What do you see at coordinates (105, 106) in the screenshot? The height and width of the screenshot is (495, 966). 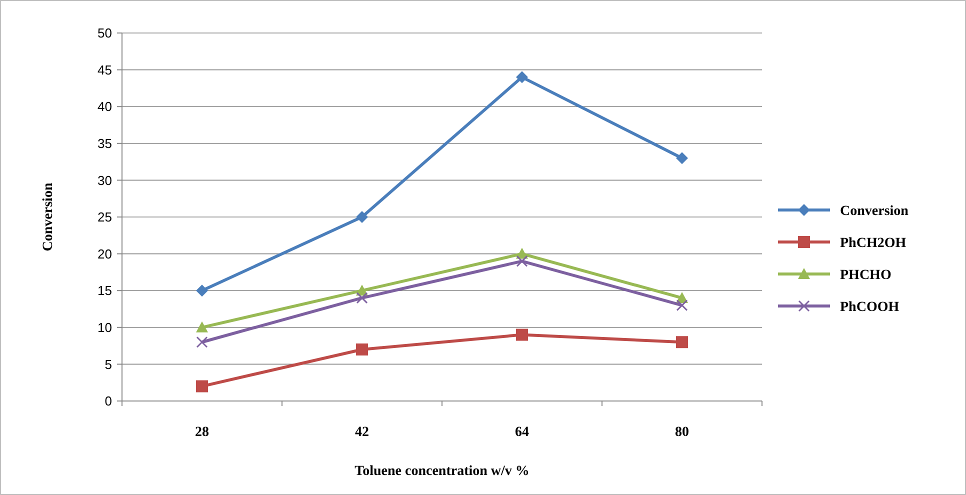 I see `y-tick-label: 40` at bounding box center [105, 106].